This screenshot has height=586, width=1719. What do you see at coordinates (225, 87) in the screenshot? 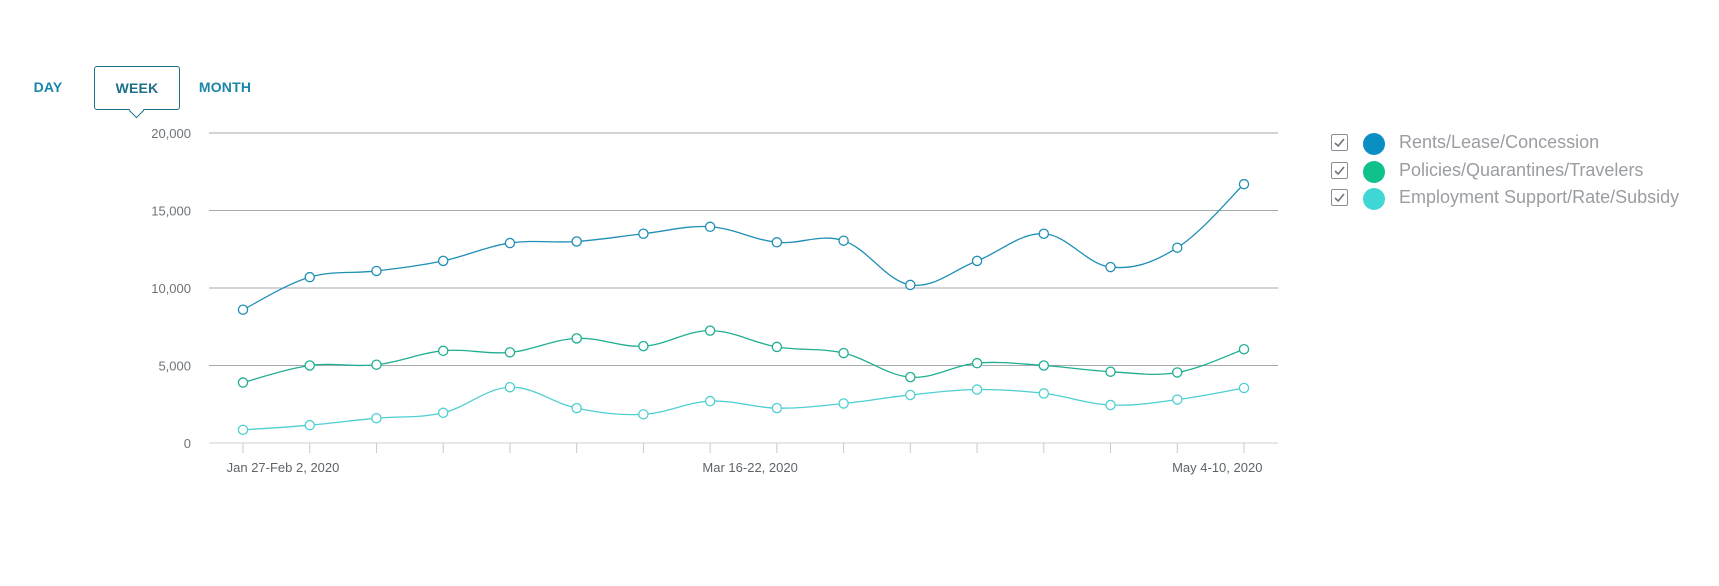
I see `tab-month: MONTH` at bounding box center [225, 87].